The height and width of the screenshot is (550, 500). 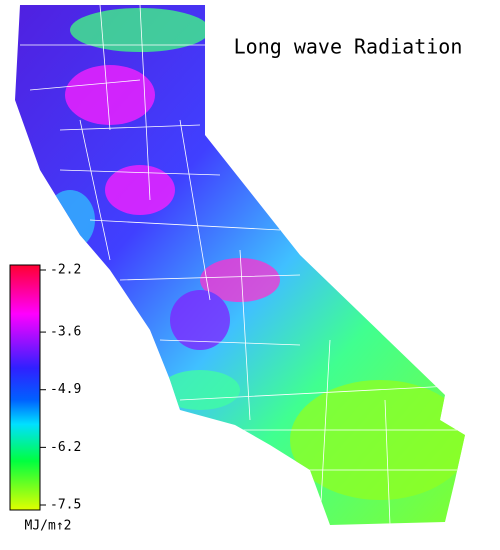 What do you see at coordinates (48, 526) in the screenshot?
I see `colorbar-label: MJ/m↑2` at bounding box center [48, 526].